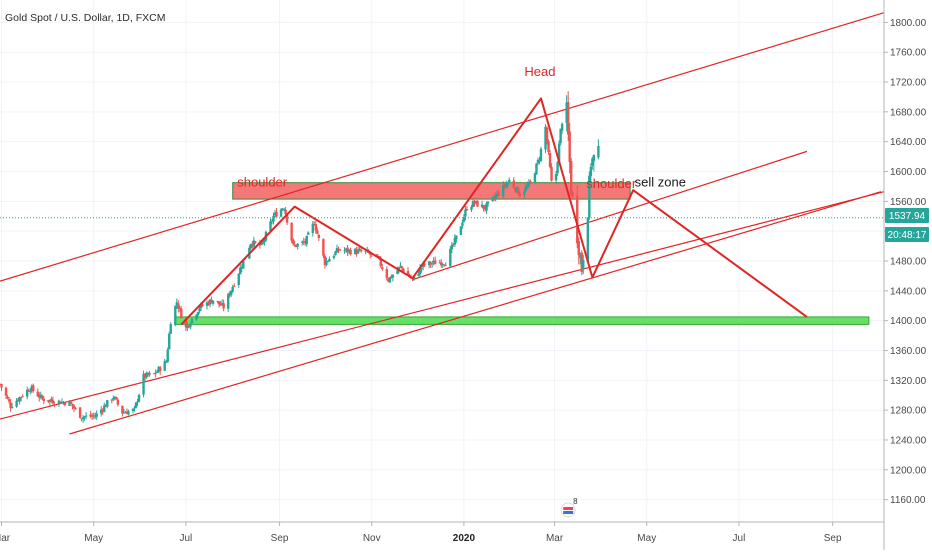 The height and width of the screenshot is (555, 932). What do you see at coordinates (569, 507) in the screenshot?
I see `event-marker: 8` at bounding box center [569, 507].